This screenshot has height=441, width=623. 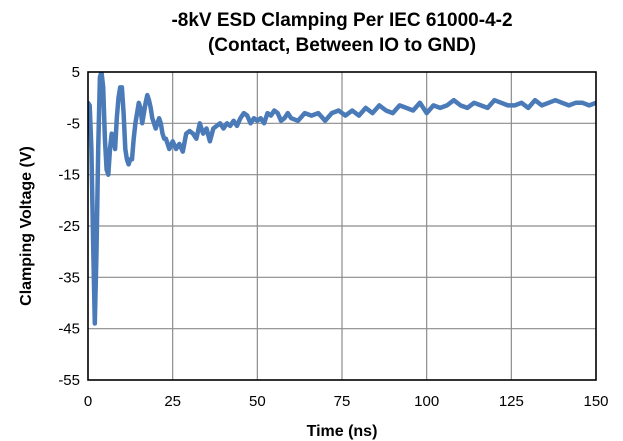 What do you see at coordinates (426, 401) in the screenshot?
I see `x-tick-label: 100` at bounding box center [426, 401].